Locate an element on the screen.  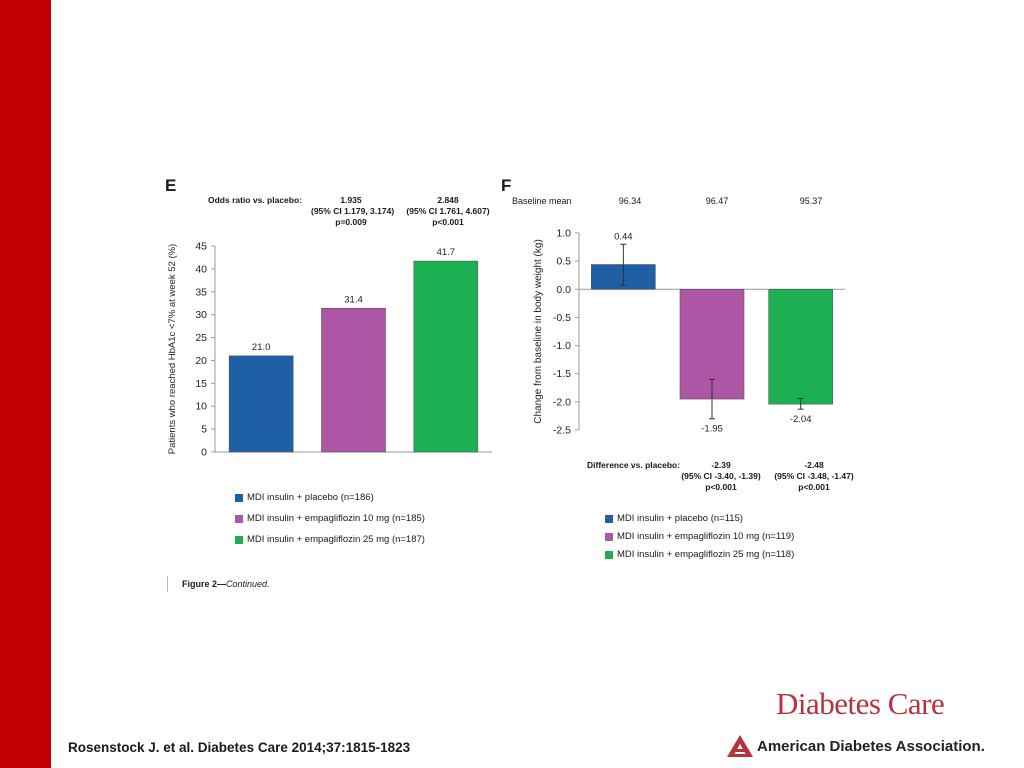
data-label: 31.4 is located at coordinates (353, 299).